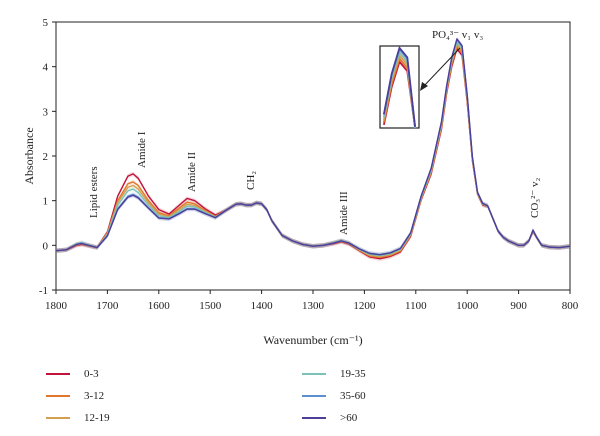  I want to click on y-tick-label: 5, so click(46, 23).